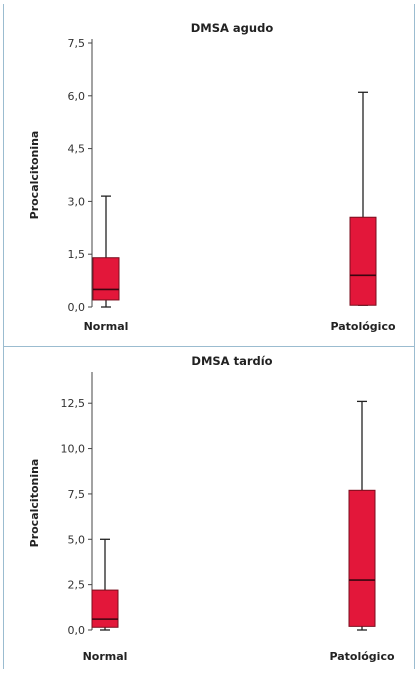  What do you see at coordinates (73, 403) in the screenshot?
I see `y-tick-label: 12,5` at bounding box center [73, 403].